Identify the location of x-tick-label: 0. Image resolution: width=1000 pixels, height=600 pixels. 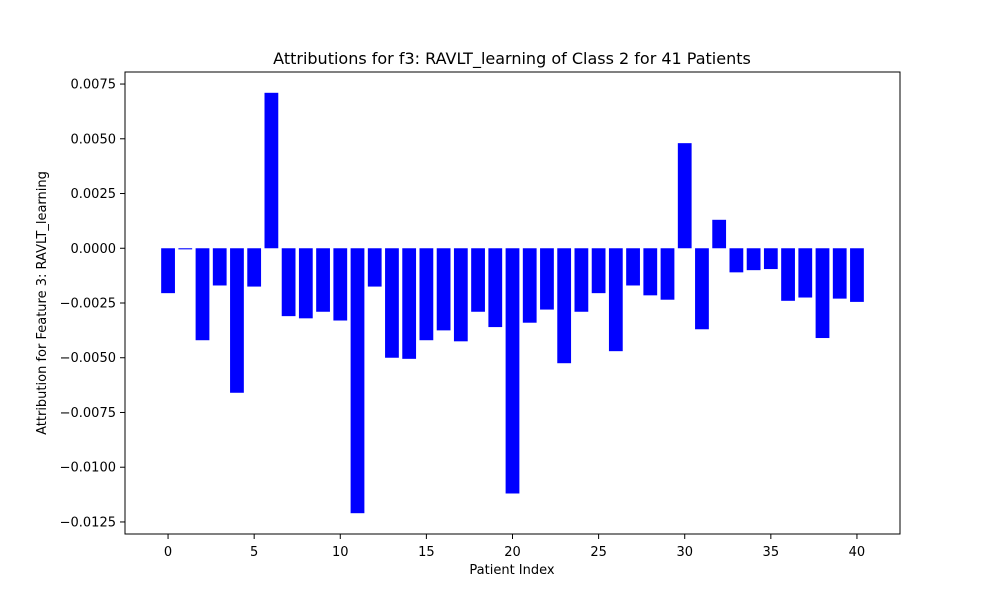
(168, 552).